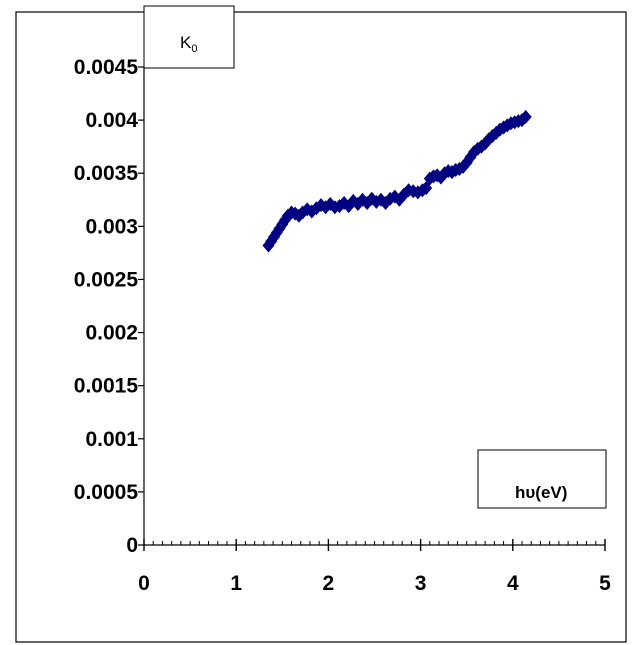 This screenshot has width=644, height=645. What do you see at coordinates (397, 181) in the screenshot?
I see `data-points` at bounding box center [397, 181].